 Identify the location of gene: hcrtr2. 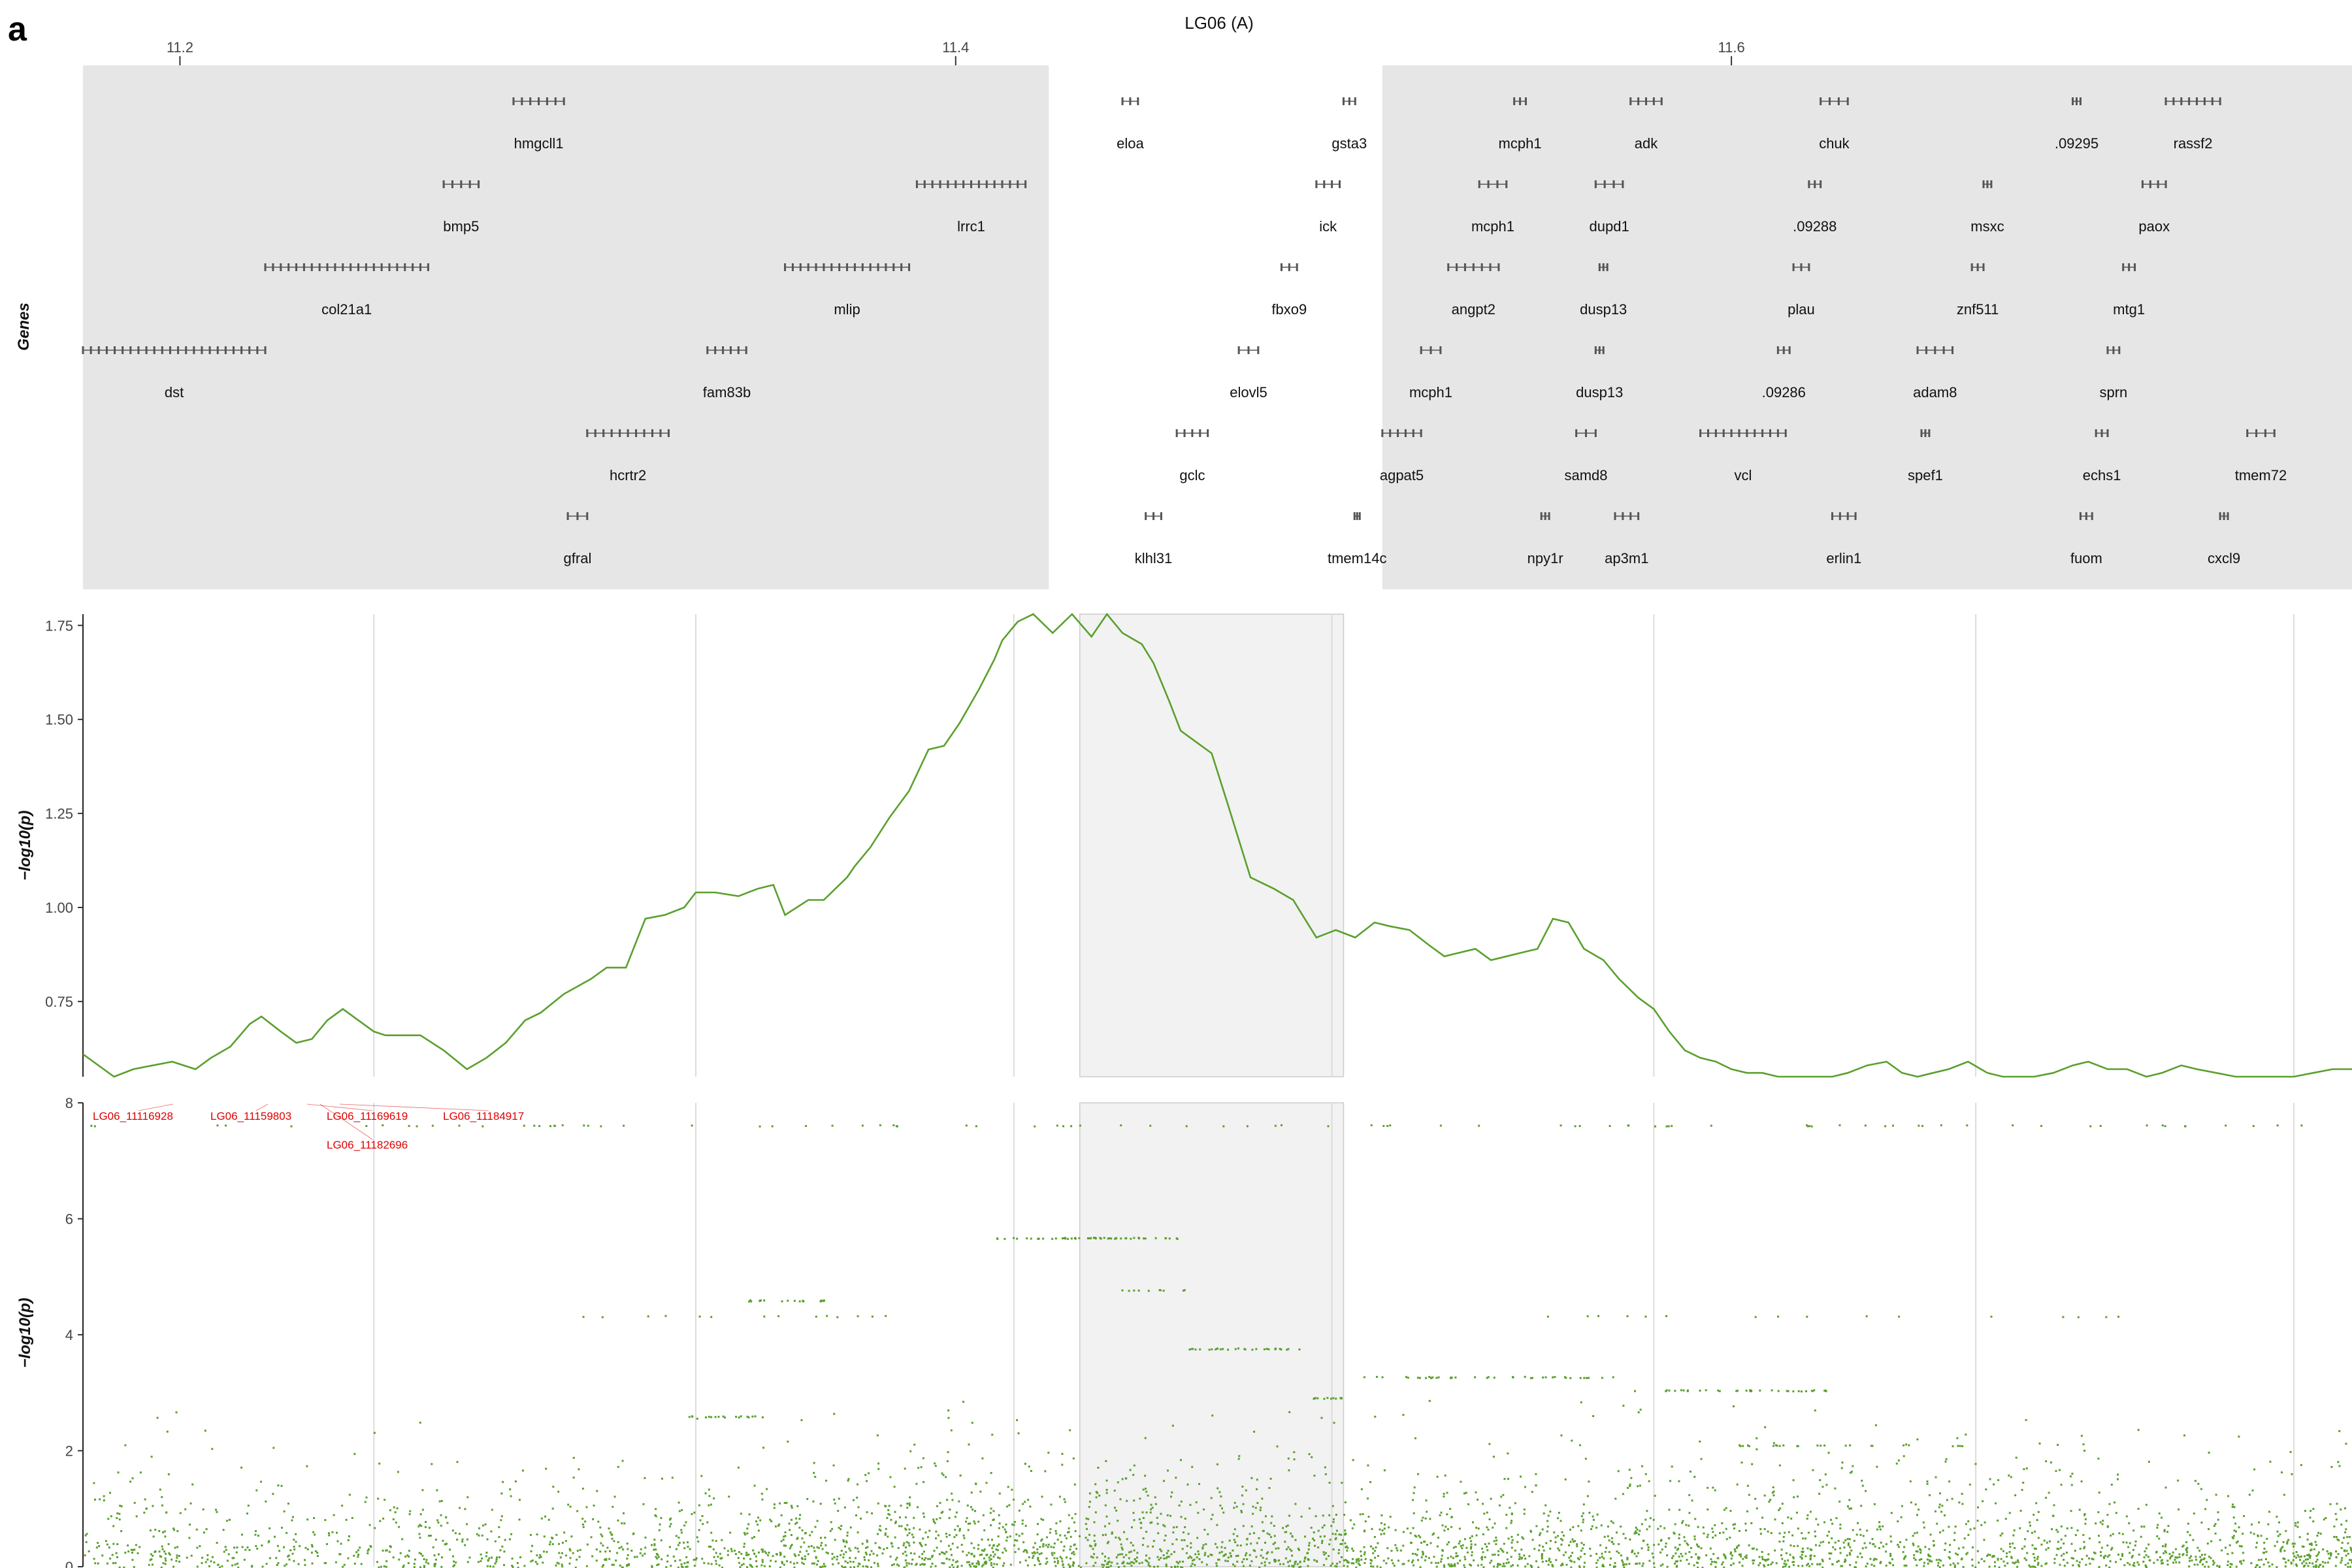
(628, 456).